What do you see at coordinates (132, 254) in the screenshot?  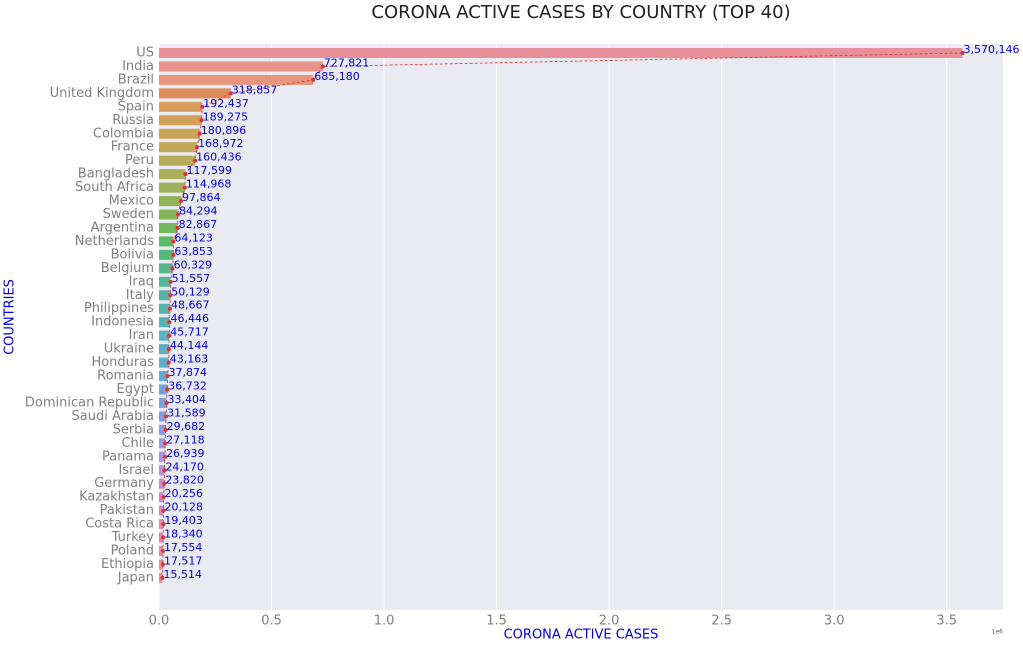 I see `y-tick-label: Bolivia` at bounding box center [132, 254].